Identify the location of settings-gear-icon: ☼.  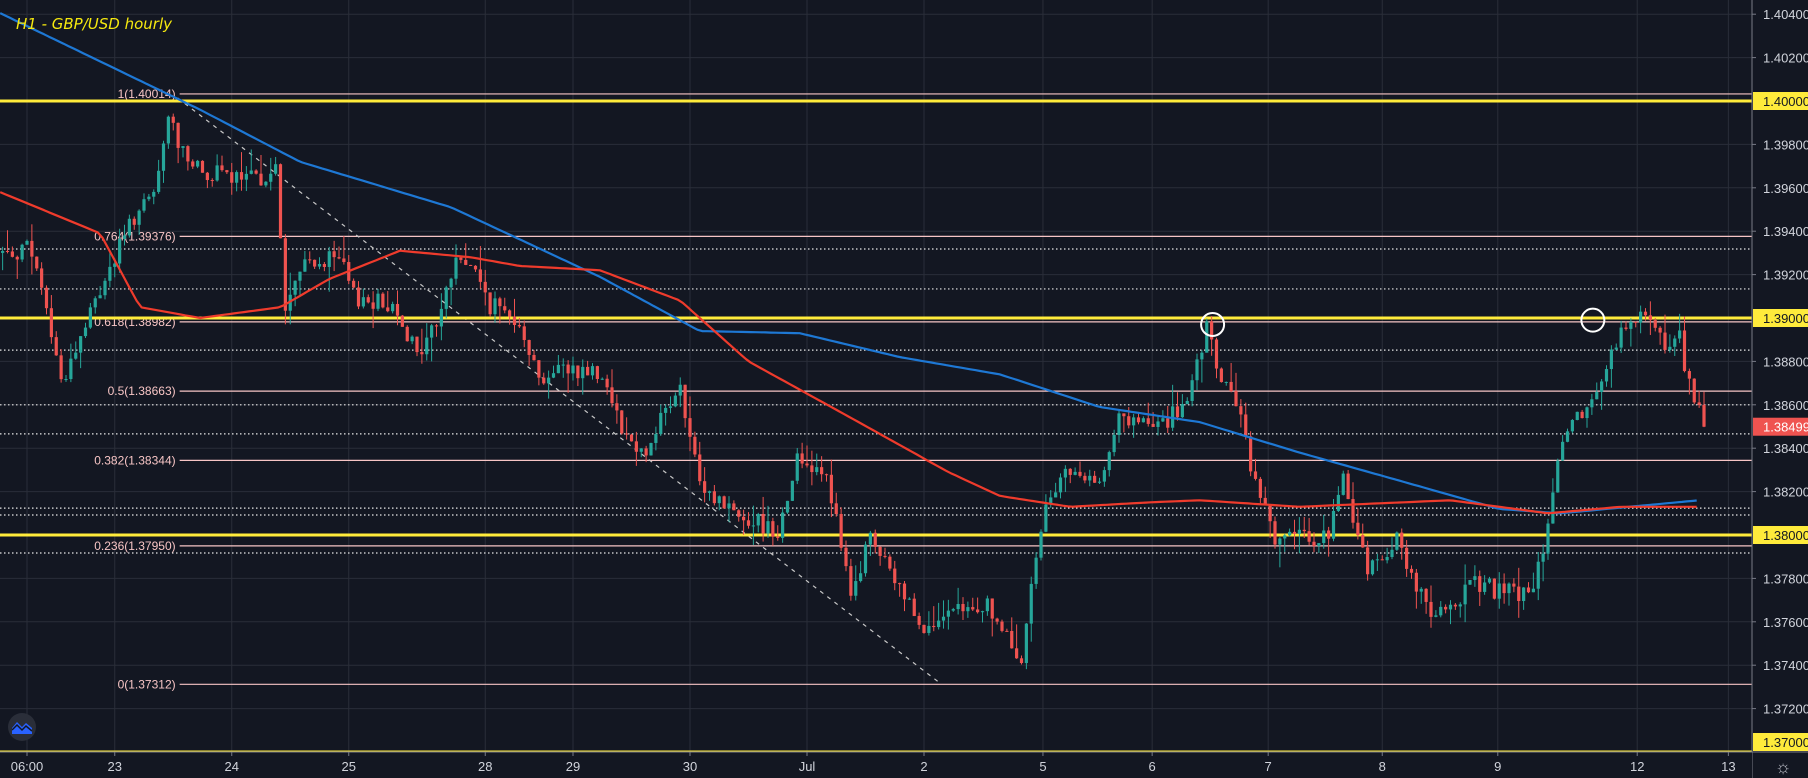
(1783, 767).